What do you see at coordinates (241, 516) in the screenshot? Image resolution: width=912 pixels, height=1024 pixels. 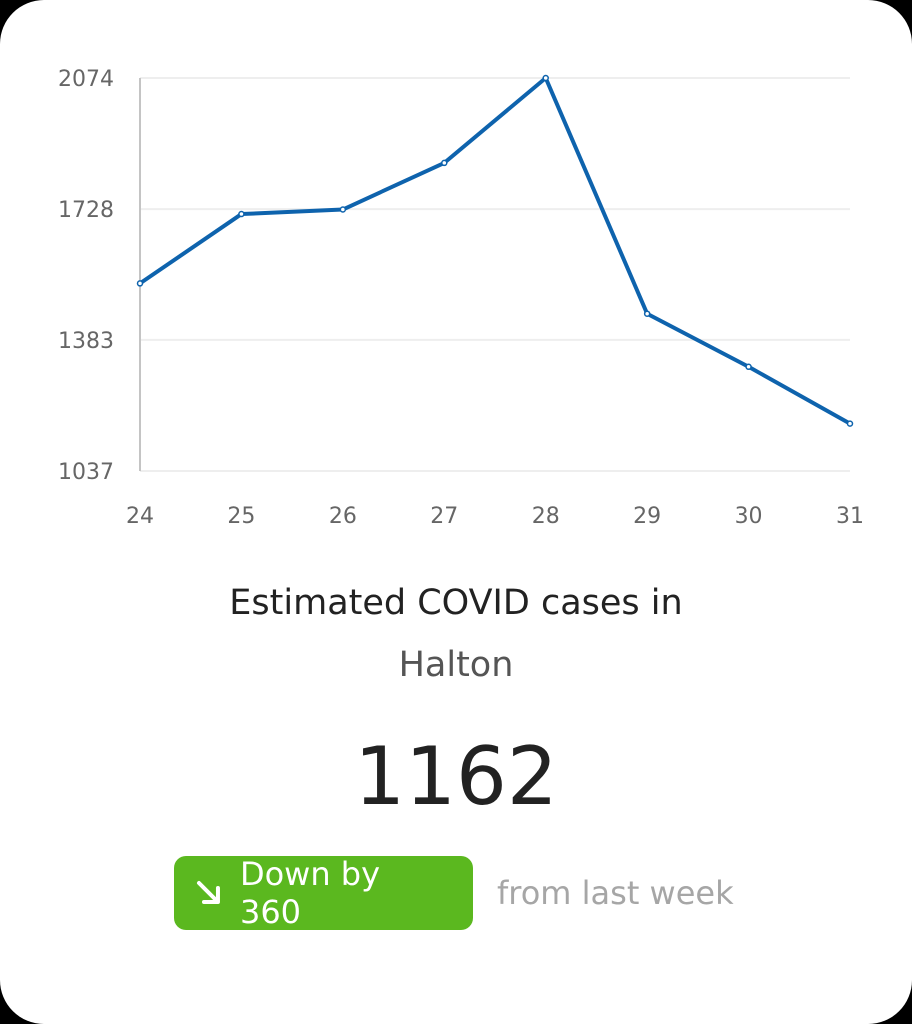 I see `x-tick-label: 25` at bounding box center [241, 516].